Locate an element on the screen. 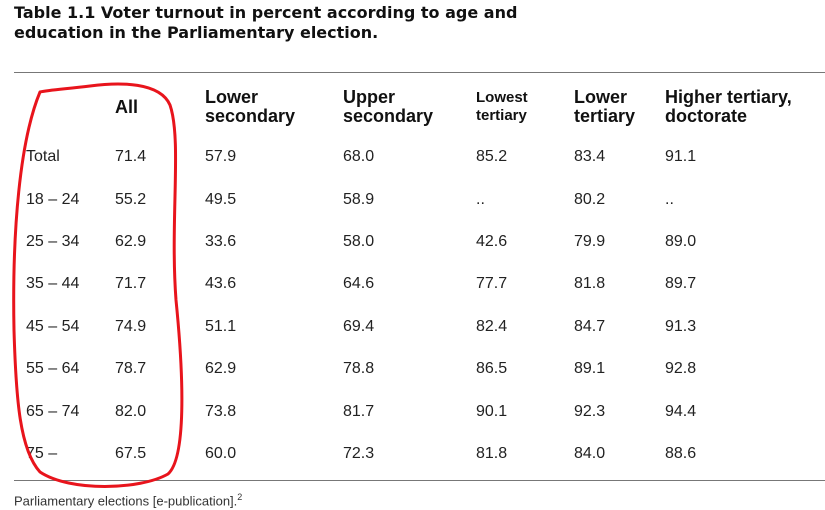 This screenshot has height=510, width=825. value-cell: 77.7 is located at coordinates (492, 284).